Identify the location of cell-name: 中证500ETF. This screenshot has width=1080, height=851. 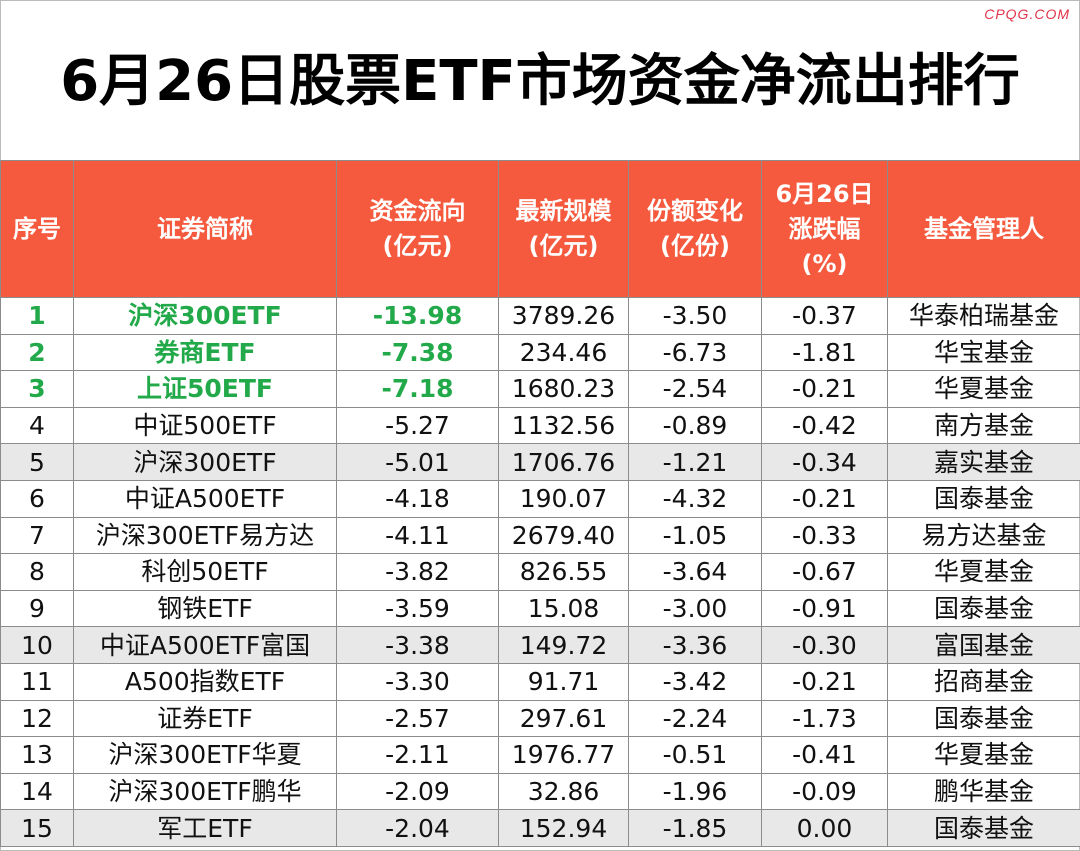
(205, 425).